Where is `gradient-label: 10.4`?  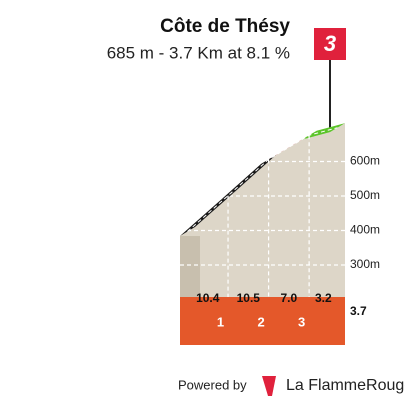
gradient-label: 10.4 is located at coordinates (208, 298).